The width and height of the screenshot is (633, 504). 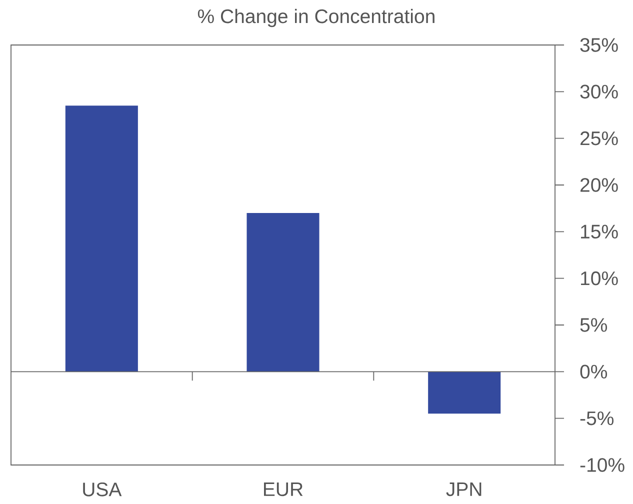 I want to click on x-tick-label: EUR, so click(x=283, y=489).